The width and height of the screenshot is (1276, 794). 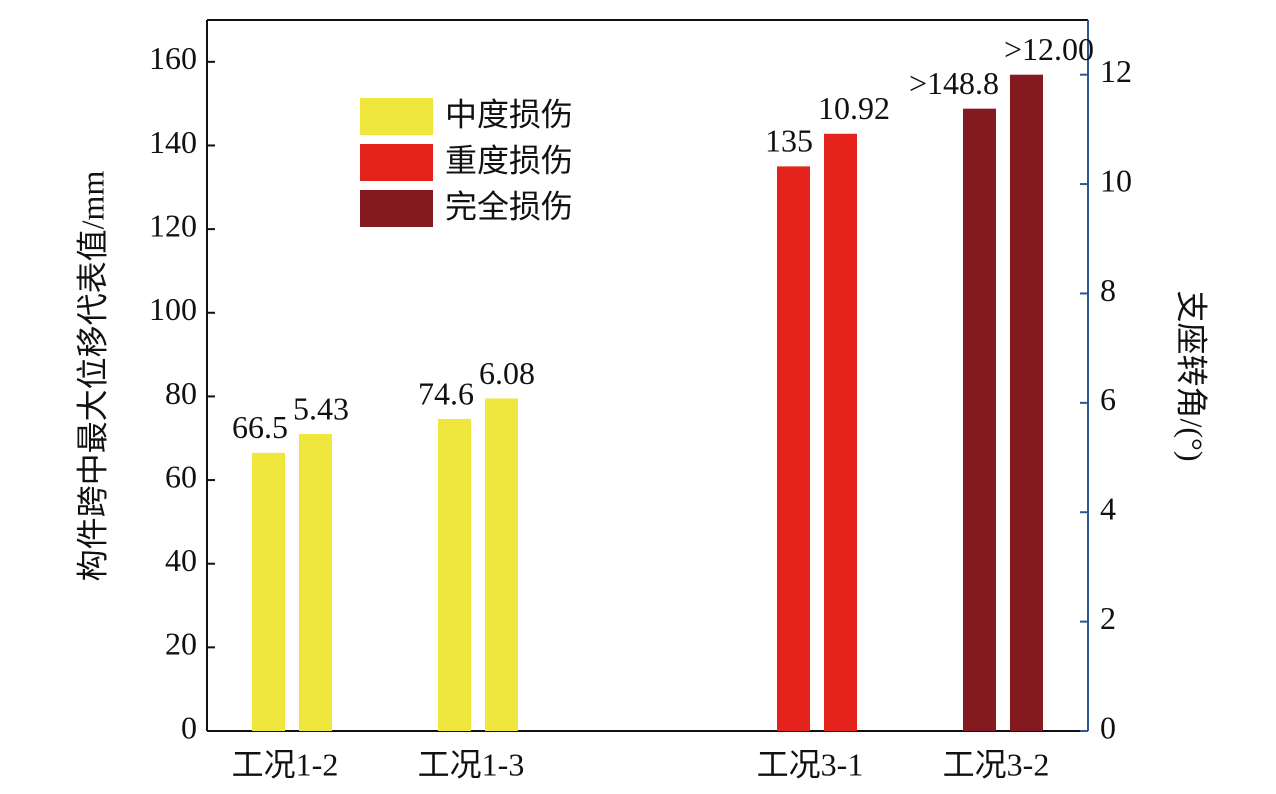 What do you see at coordinates (1108, 727) in the screenshot?
I see `y2-tick-label: 0` at bounding box center [1108, 727].